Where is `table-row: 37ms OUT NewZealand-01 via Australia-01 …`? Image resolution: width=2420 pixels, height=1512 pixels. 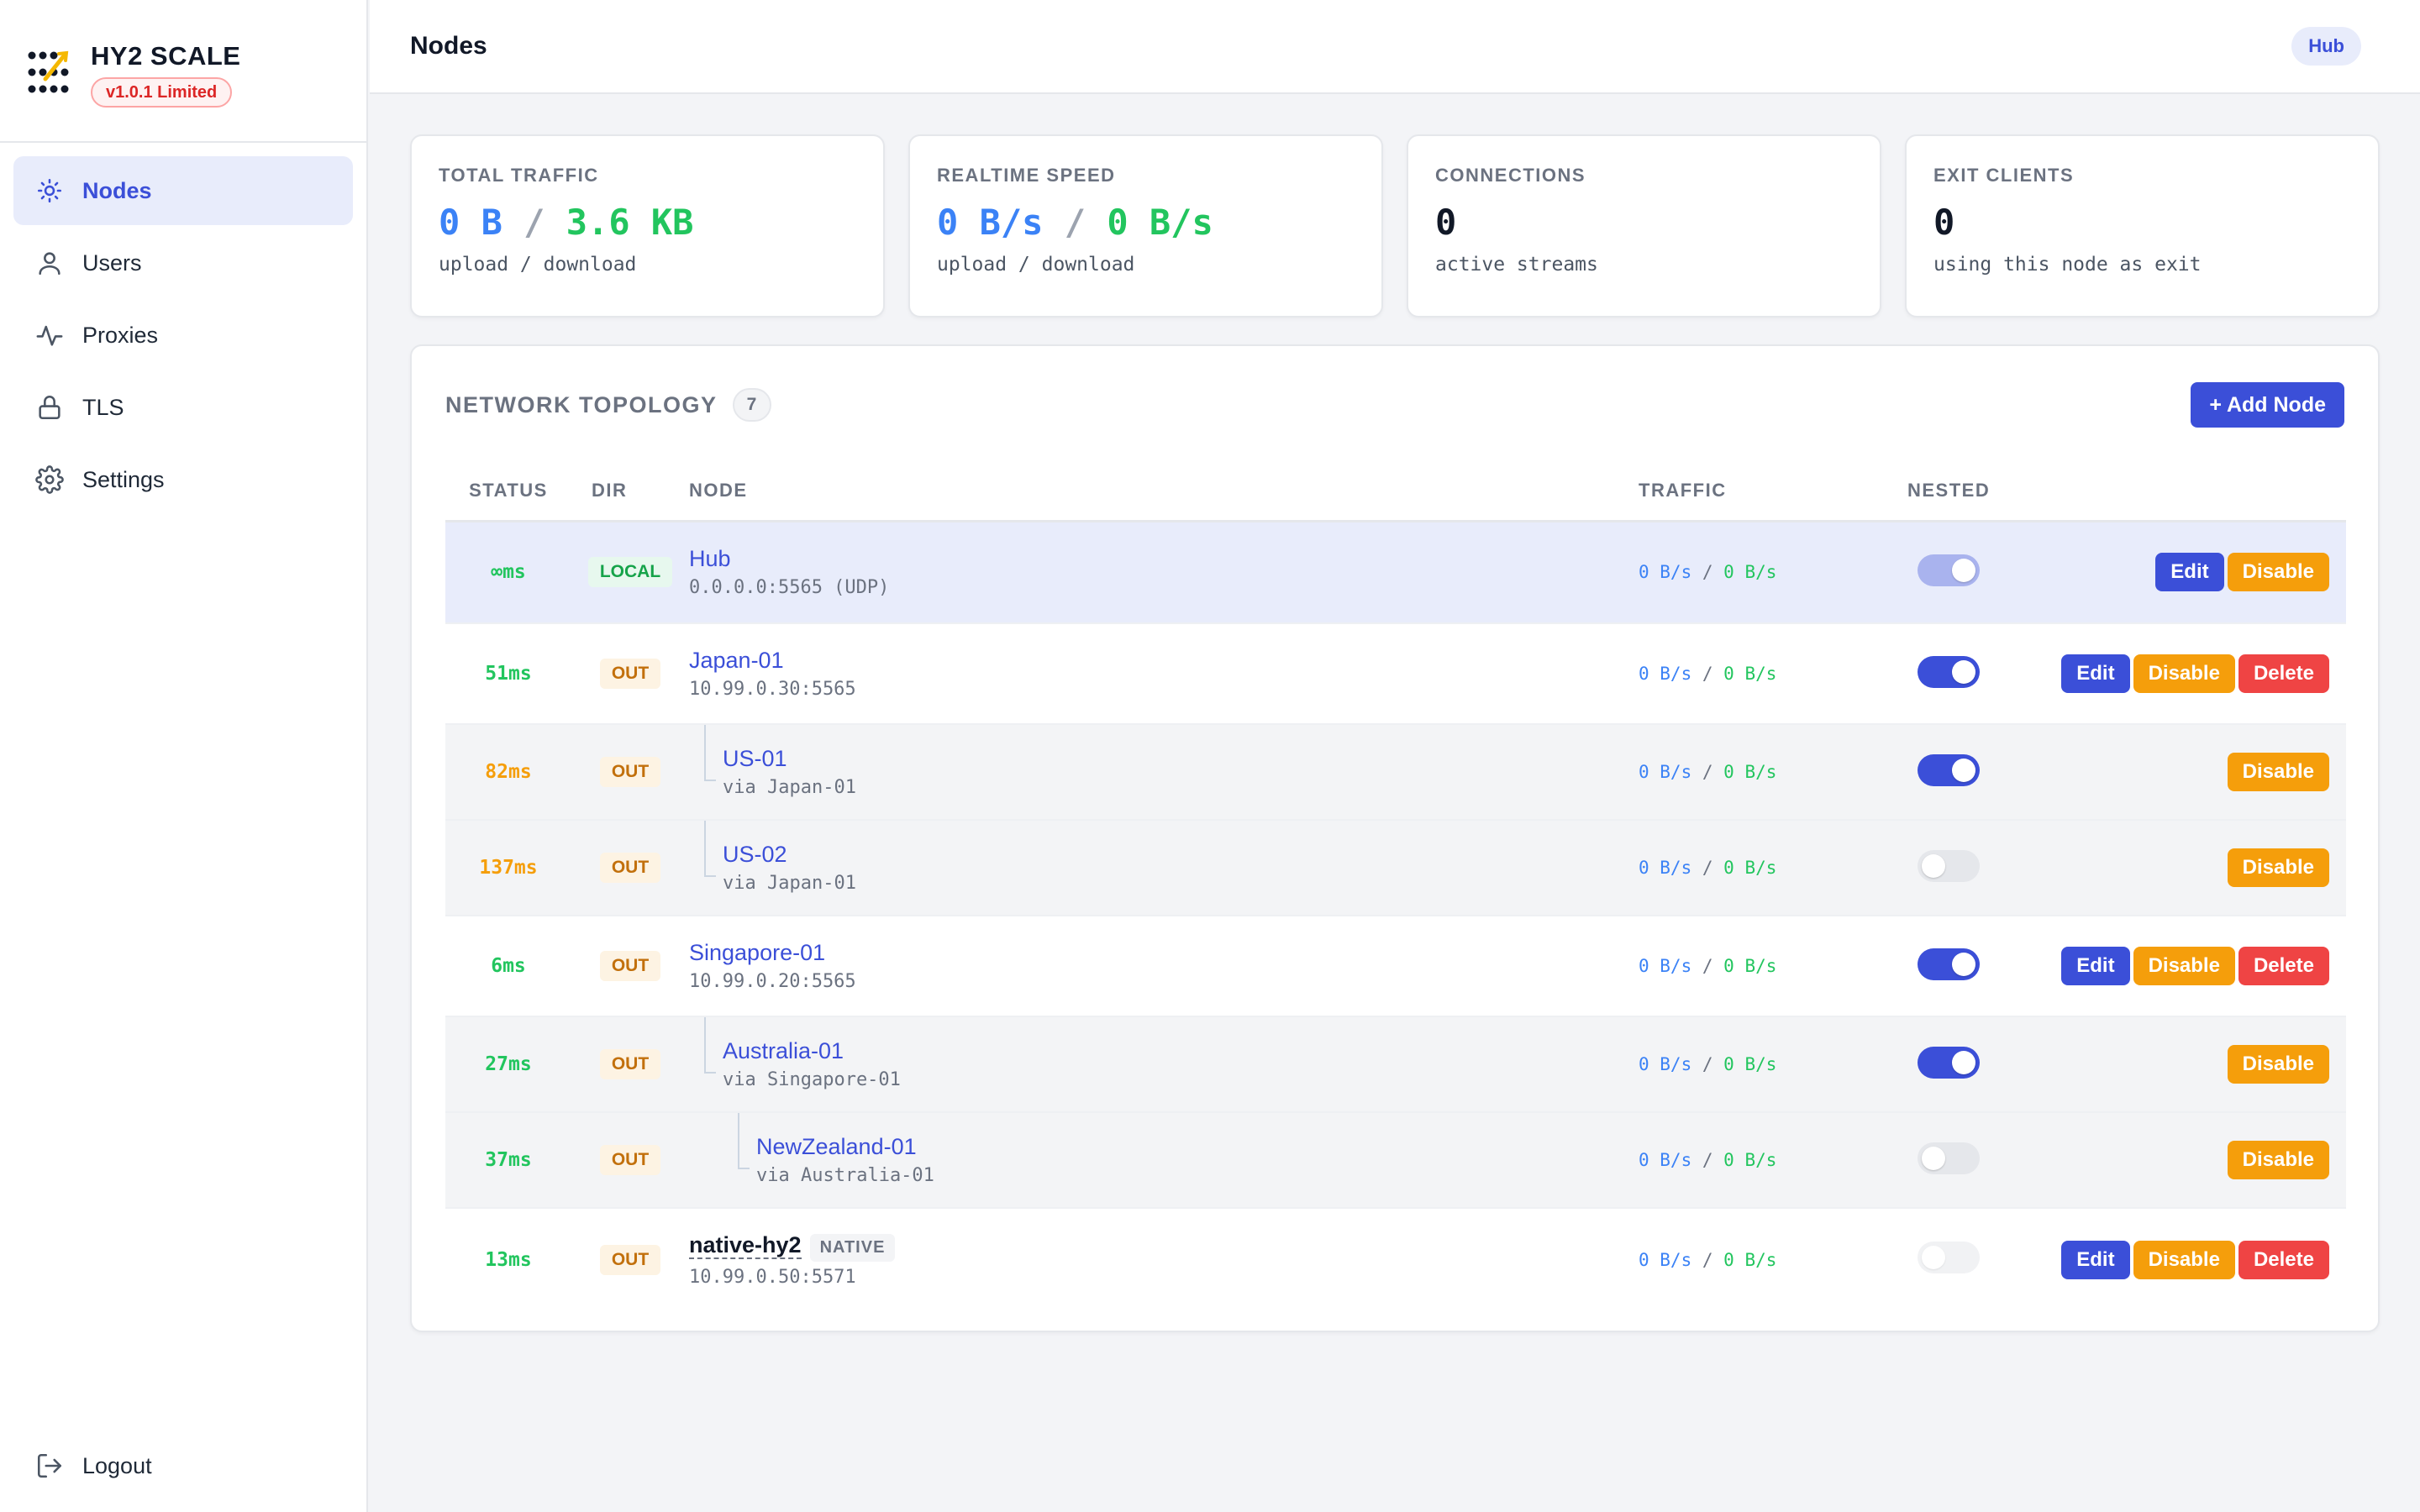 table-row: 37ms OUT NewZealand-01 via Australia-01 … is located at coordinates (1395, 1160).